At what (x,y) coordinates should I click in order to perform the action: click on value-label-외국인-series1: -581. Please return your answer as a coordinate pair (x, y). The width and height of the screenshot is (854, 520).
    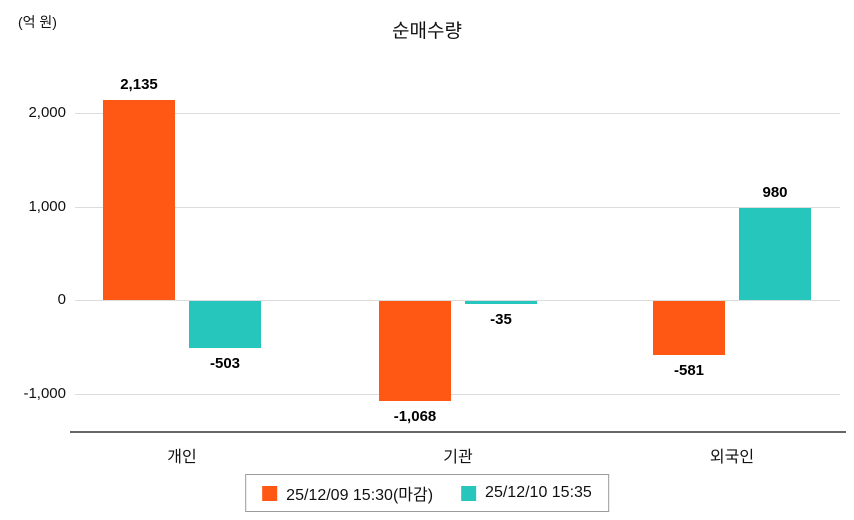
    Looking at the image, I should click on (689, 371).